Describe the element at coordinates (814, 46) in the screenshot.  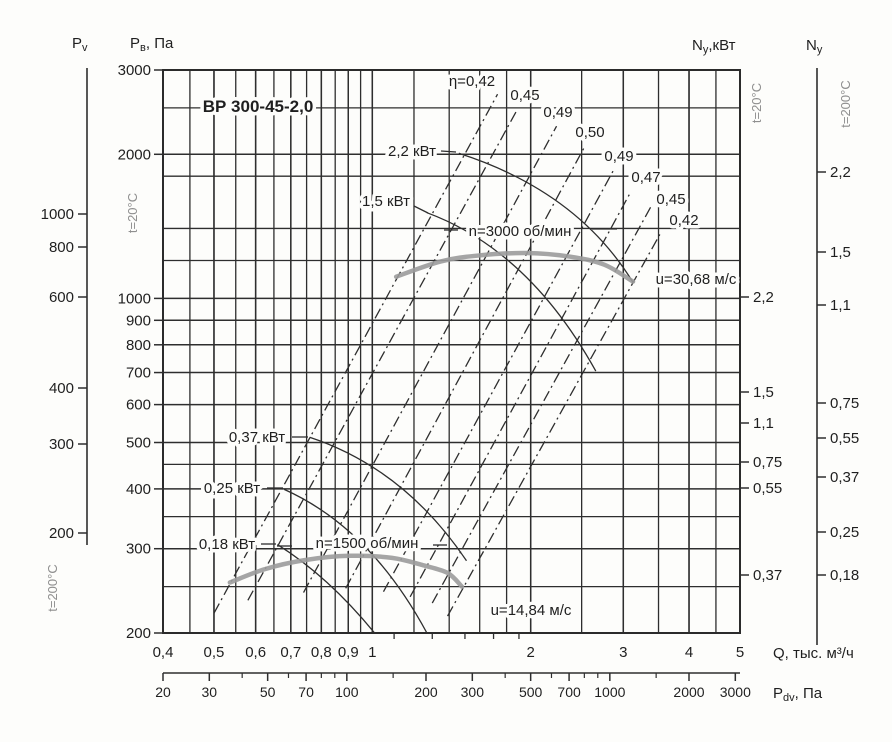
I see `axis-title-n-outer: Nу` at that location.